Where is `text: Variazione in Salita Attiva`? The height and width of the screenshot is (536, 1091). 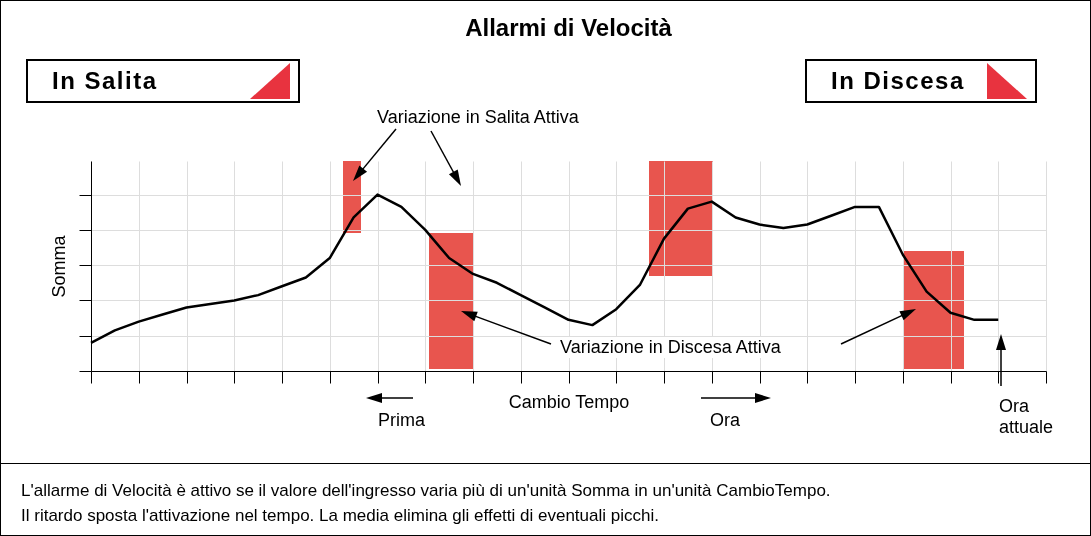 text: Variazione in Salita Attiva is located at coordinates (478, 117).